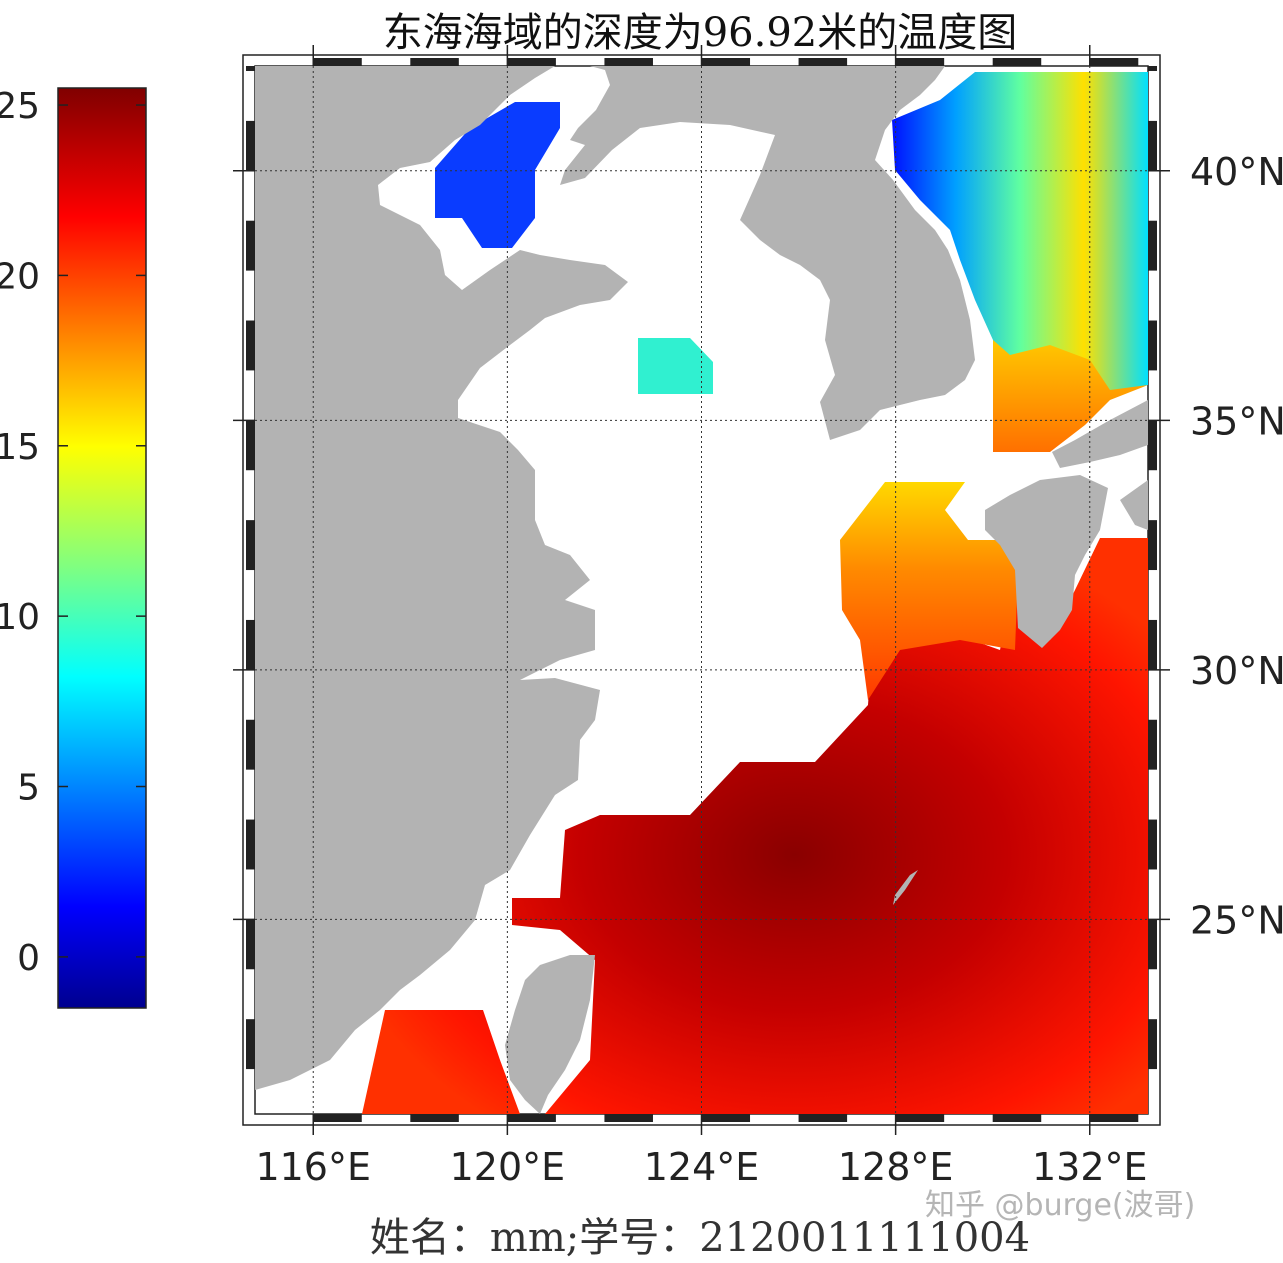 The width and height of the screenshot is (1283, 1263). Describe the element at coordinates (28, 788) in the screenshot. I see `colorbar-tick-label: 5` at that location.